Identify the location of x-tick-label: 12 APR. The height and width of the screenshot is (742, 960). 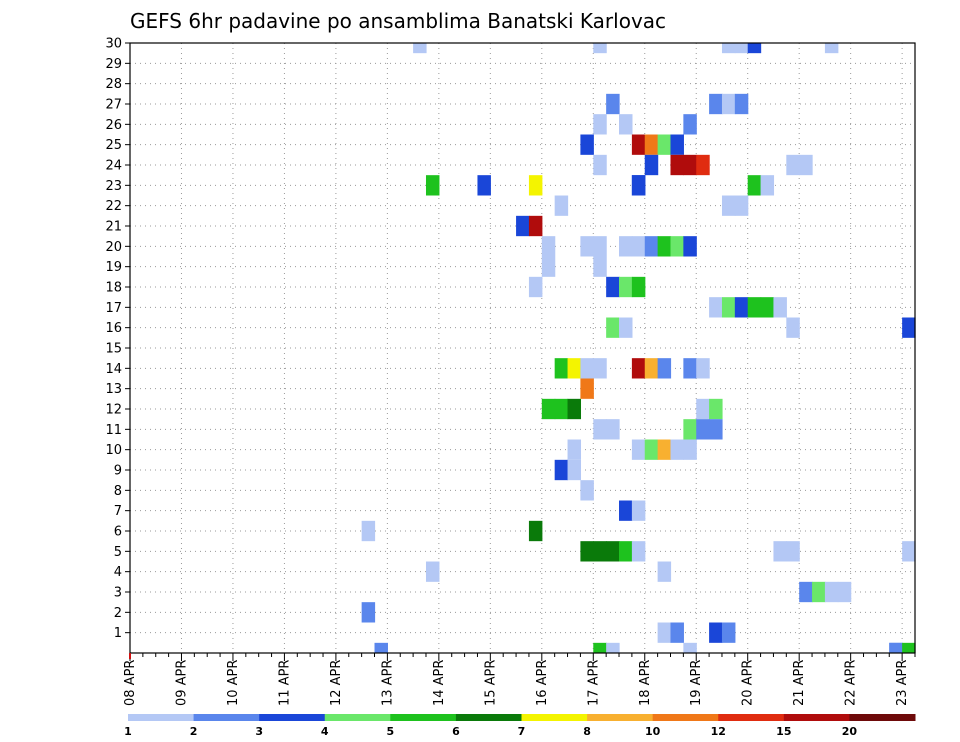
(336, 683).